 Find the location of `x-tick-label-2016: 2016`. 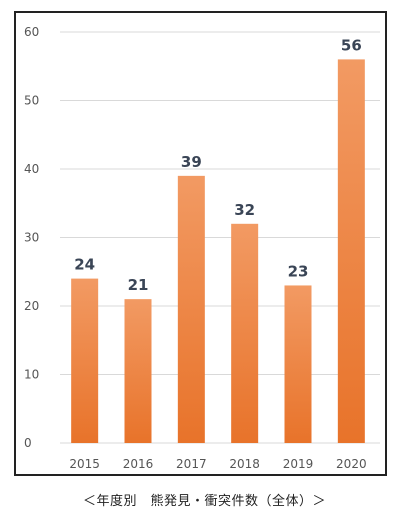

x-tick-label-2016: 2016 is located at coordinates (138, 464).